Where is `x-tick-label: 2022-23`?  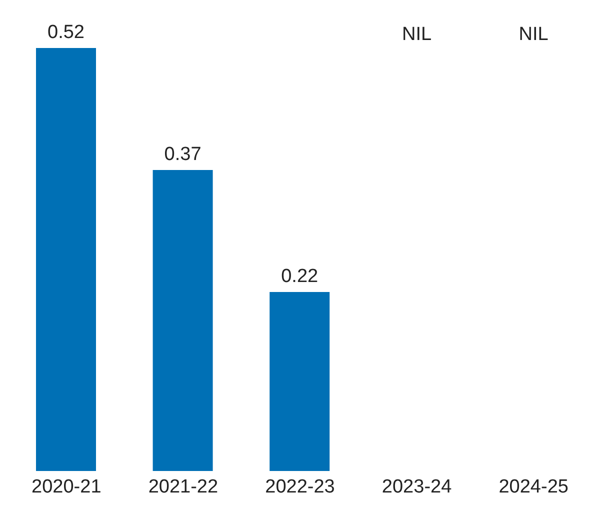
x-tick-label: 2022-23 is located at coordinates (300, 487).